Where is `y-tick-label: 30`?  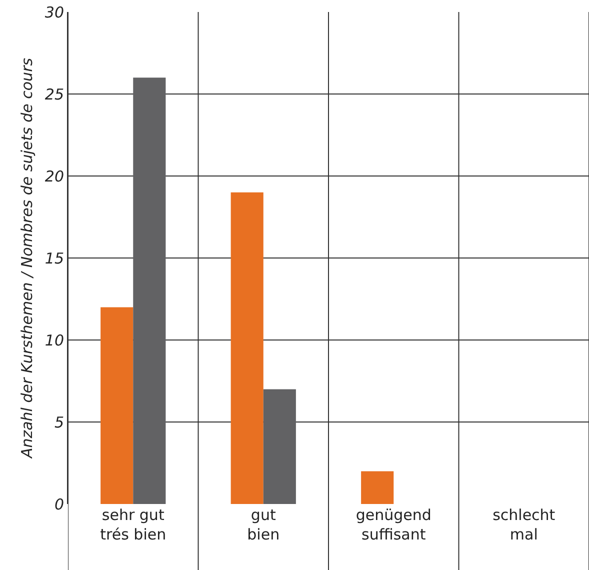 y-tick-label: 30 is located at coordinates (54, 12).